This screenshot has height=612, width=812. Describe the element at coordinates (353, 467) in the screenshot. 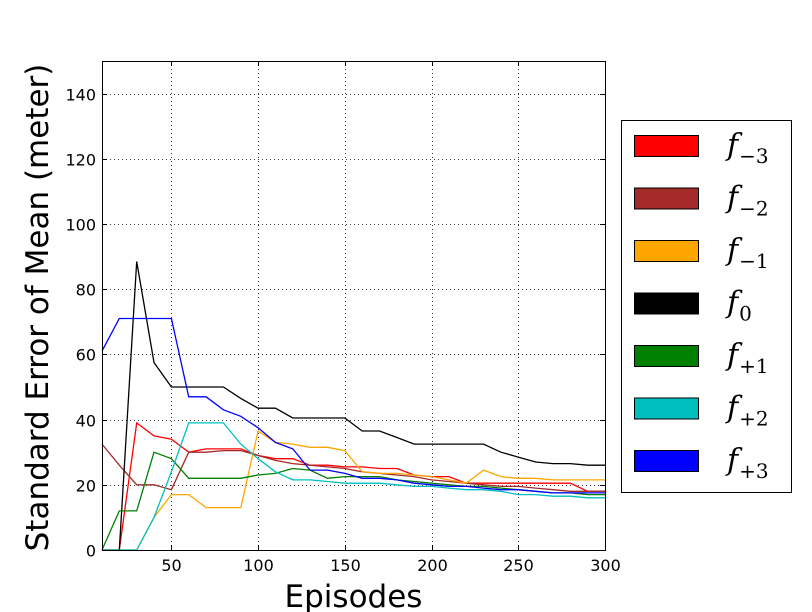

I see `series-line-fminus2` at that location.